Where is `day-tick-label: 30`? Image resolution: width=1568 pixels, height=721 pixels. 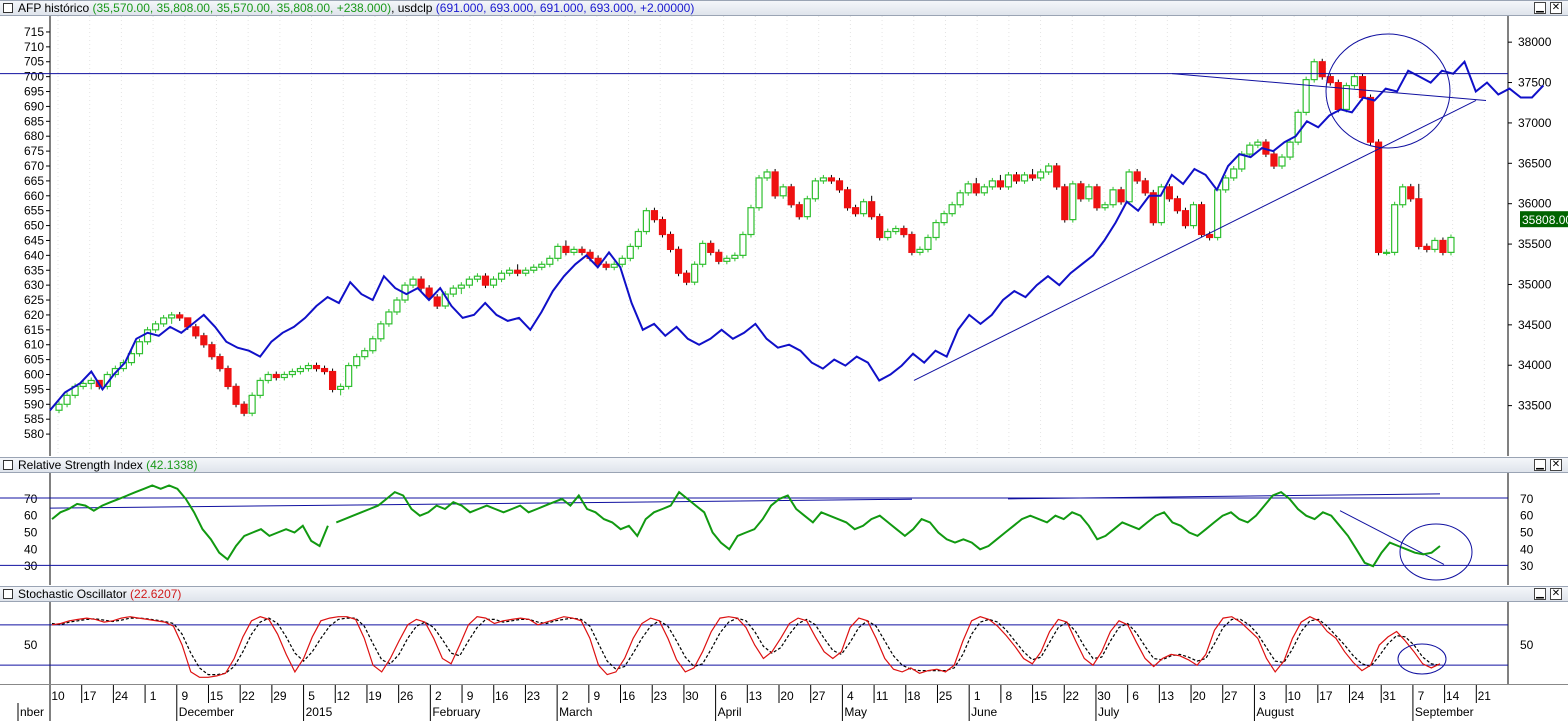 day-tick-label: 30 is located at coordinates (1104, 696).